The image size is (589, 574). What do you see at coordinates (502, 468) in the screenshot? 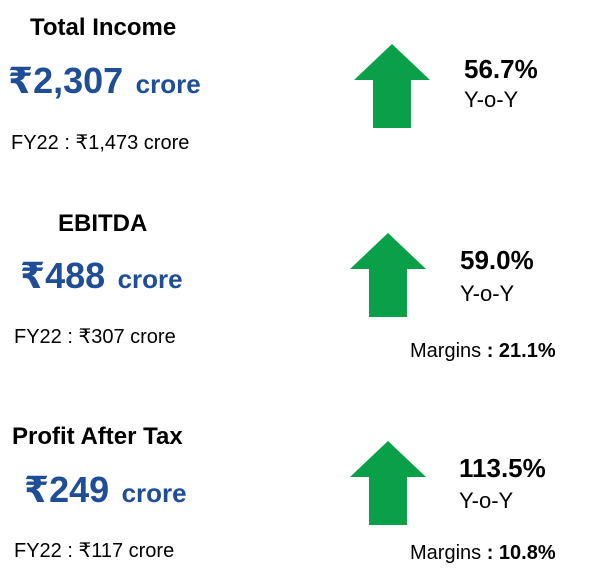
I see `change-percent: 113.5%` at bounding box center [502, 468].